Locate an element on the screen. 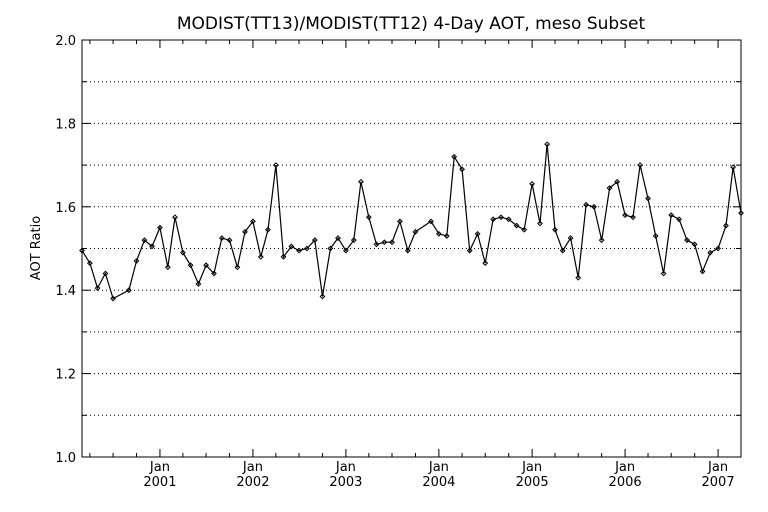  y-axis-label: AOT Ratio is located at coordinates (36, 248).